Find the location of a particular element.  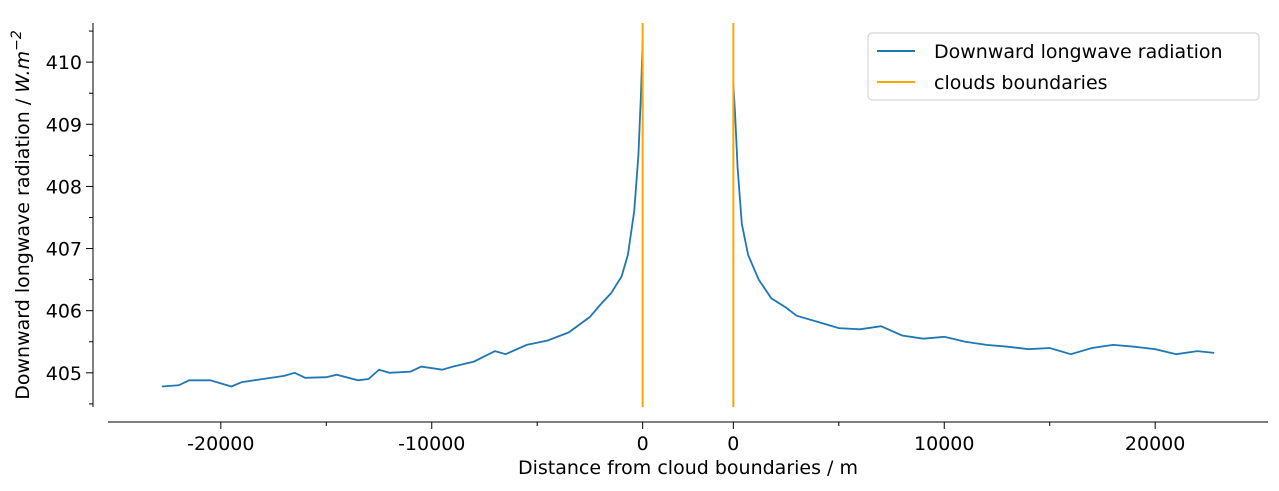

x-axis-label: Distance from cloud boundaries / m is located at coordinates (688, 468).